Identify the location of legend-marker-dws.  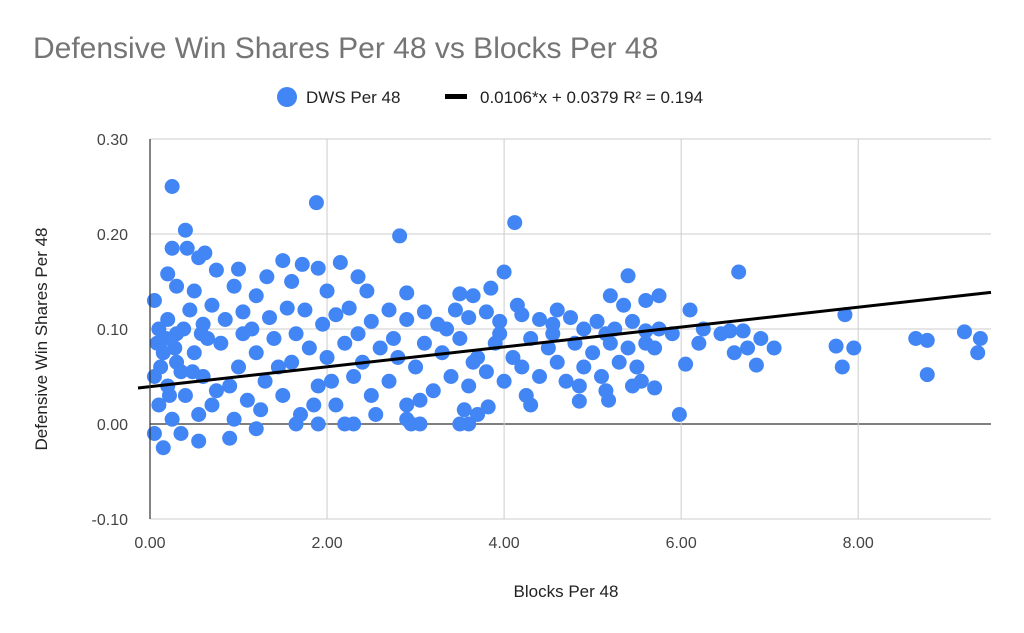
(287, 97).